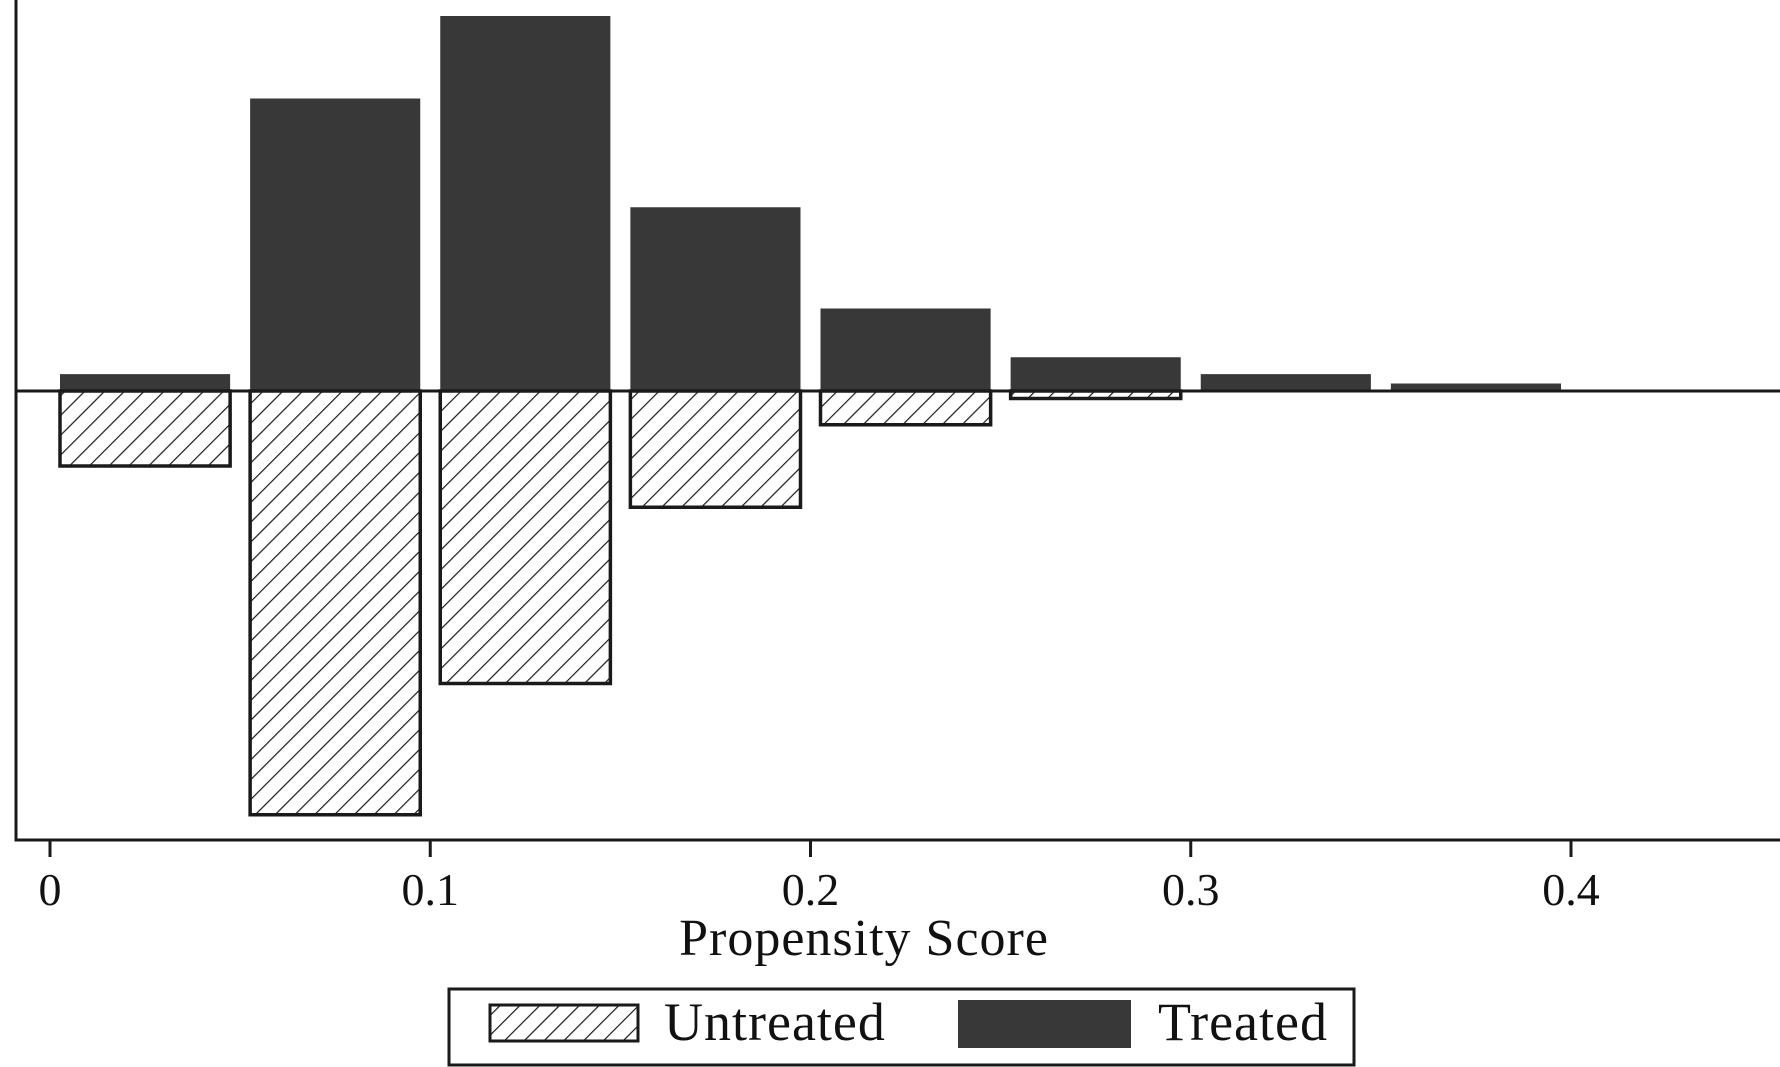 The width and height of the screenshot is (1780, 1067). Describe the element at coordinates (864, 938) in the screenshot. I see `x-axis-title: Propensity Score` at that location.